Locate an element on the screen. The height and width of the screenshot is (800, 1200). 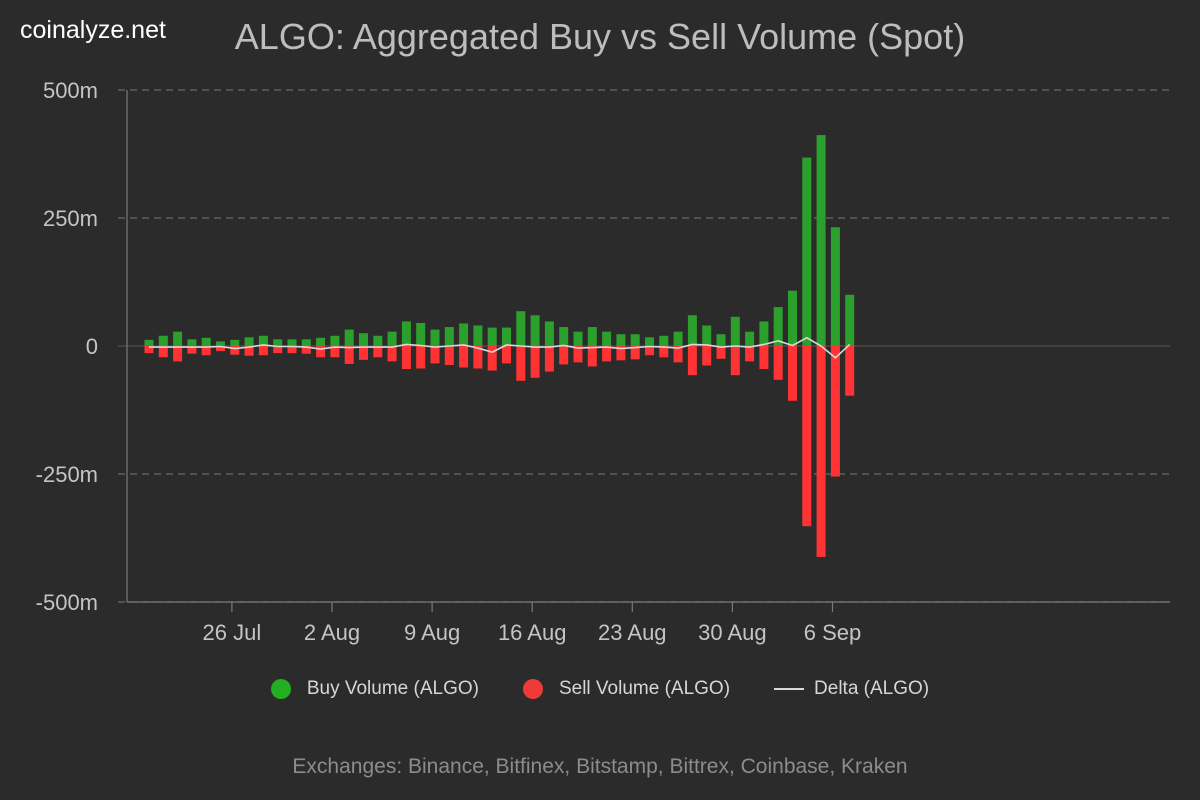
legend-item-buy: Buy Volume (ALGO) is located at coordinates (374, 689).